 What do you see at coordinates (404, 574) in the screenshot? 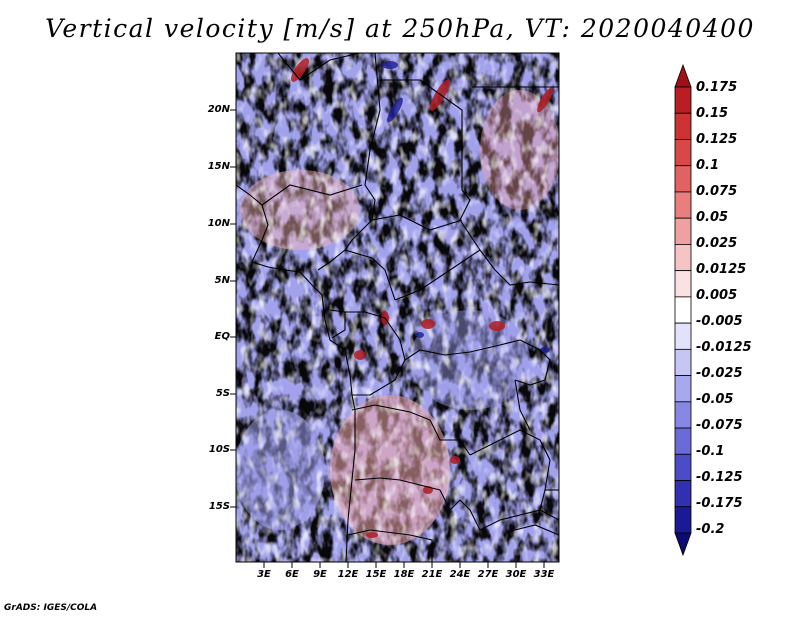
I see `lon-label: 18E` at bounding box center [404, 574].